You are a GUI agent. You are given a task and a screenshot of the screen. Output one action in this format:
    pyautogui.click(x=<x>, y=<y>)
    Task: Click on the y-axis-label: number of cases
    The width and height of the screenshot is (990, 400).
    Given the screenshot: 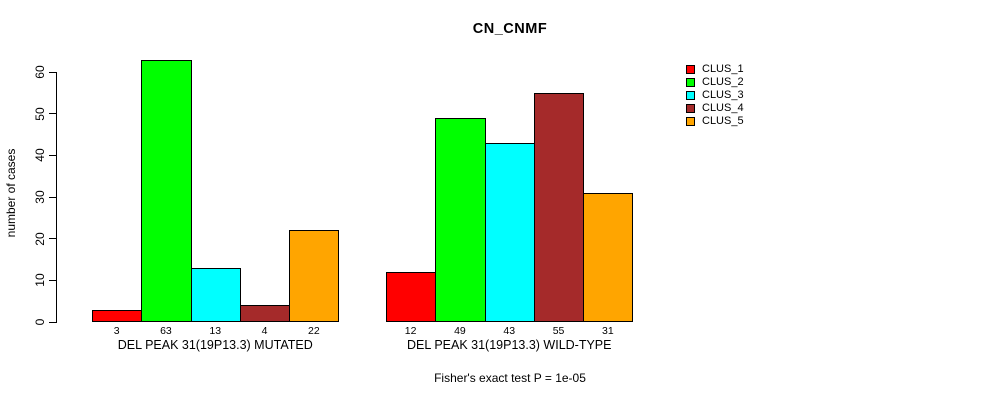 What is the action you would take?
    pyautogui.click(x=11, y=193)
    